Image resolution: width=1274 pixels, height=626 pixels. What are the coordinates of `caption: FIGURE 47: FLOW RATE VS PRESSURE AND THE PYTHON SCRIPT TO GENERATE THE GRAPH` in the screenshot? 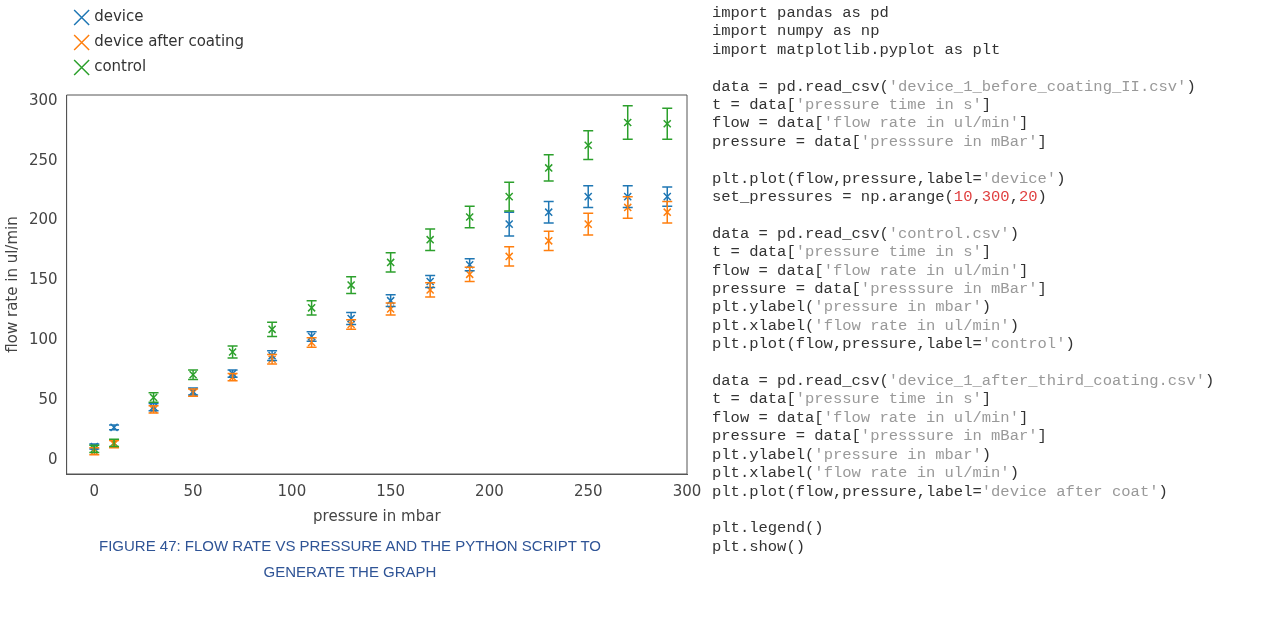 It's located at (349, 559).